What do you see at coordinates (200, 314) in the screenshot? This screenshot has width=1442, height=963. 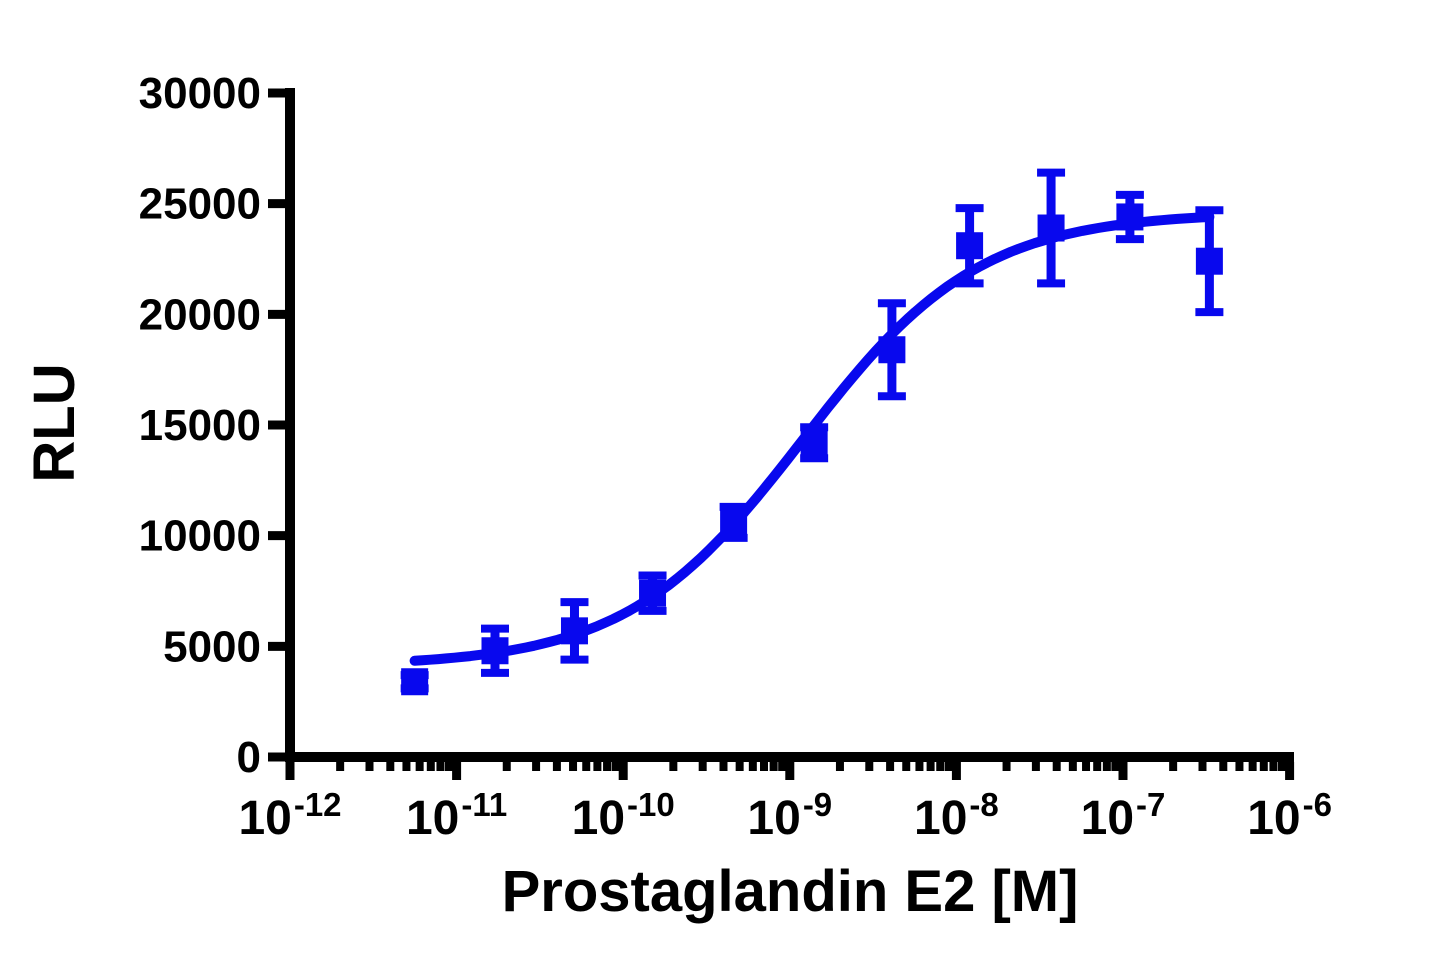 I see `y-tick-label: 20000` at bounding box center [200, 314].